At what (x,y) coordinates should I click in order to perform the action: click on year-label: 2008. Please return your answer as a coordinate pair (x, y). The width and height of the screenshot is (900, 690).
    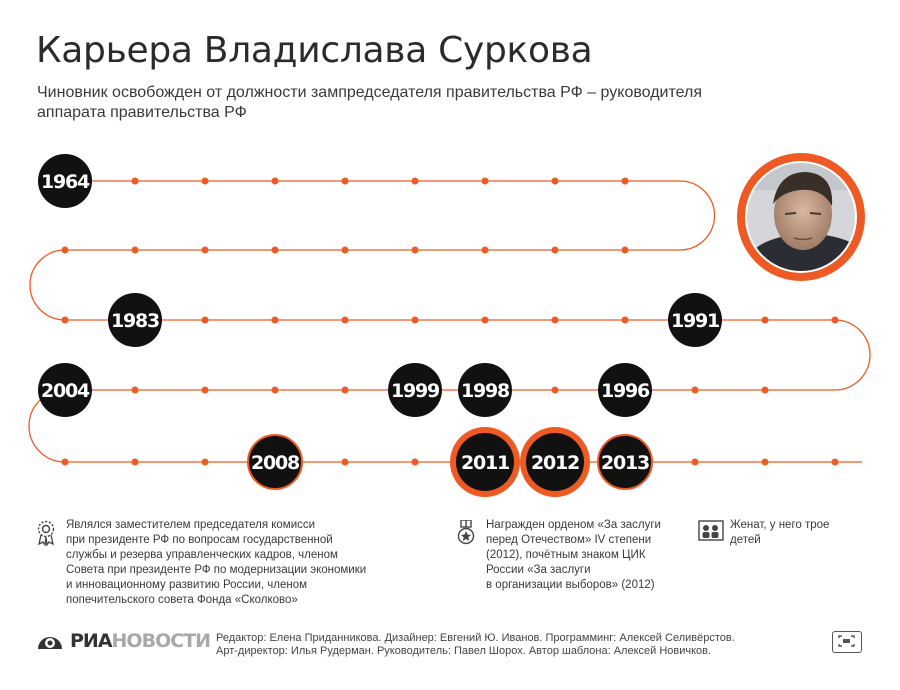
    Looking at the image, I should click on (275, 463).